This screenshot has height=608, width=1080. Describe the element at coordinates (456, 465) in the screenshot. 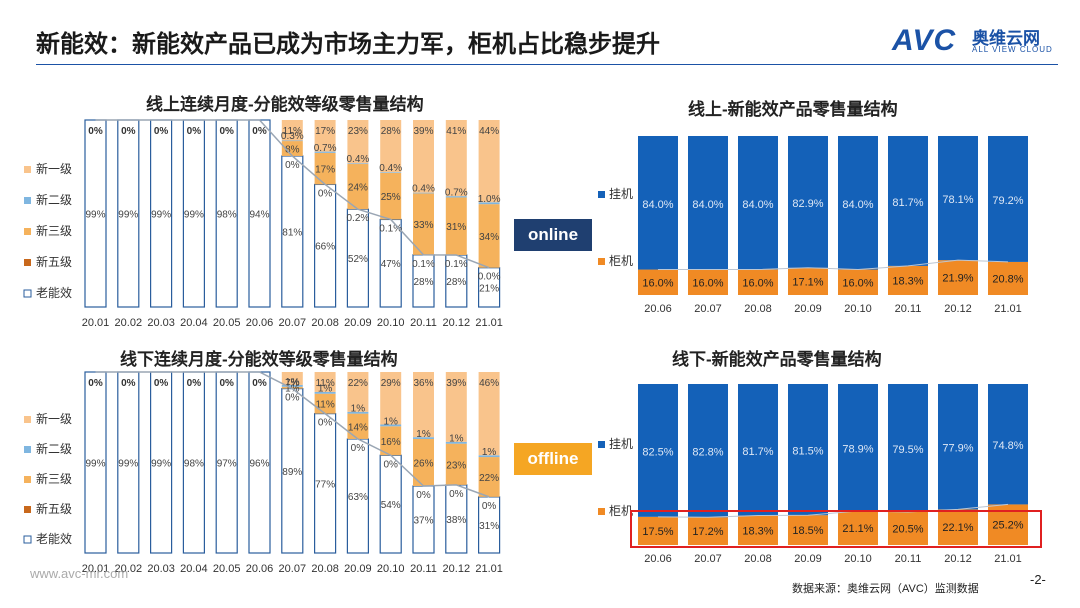

I see `label-level3-11: 23%` at that location.